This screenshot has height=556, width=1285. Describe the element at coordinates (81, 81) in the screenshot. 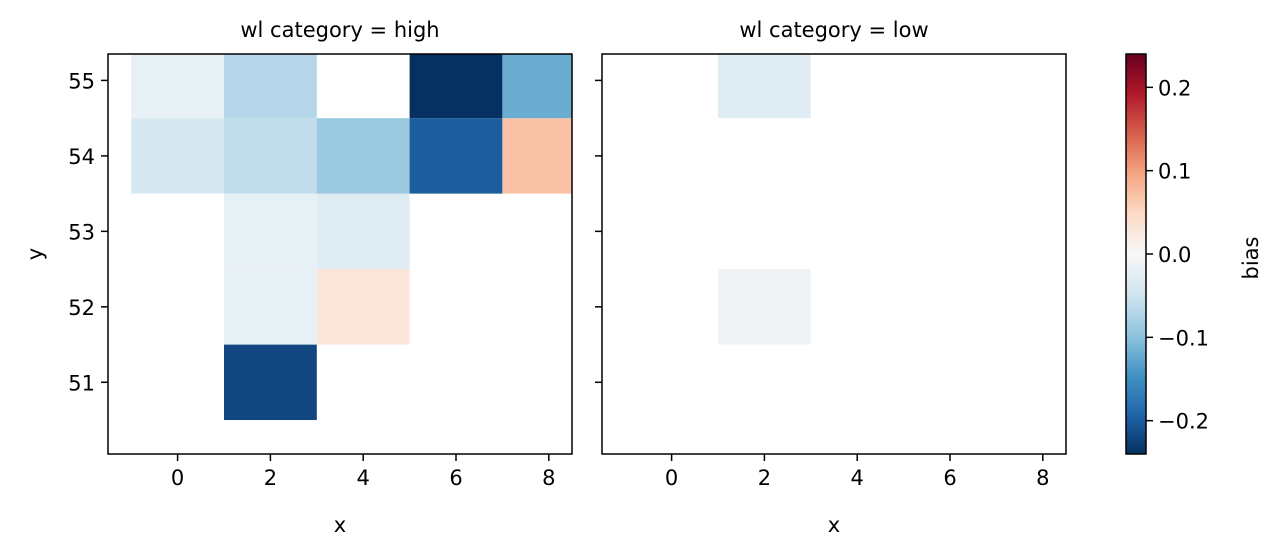

I see `y-tick-label: 55` at that location.